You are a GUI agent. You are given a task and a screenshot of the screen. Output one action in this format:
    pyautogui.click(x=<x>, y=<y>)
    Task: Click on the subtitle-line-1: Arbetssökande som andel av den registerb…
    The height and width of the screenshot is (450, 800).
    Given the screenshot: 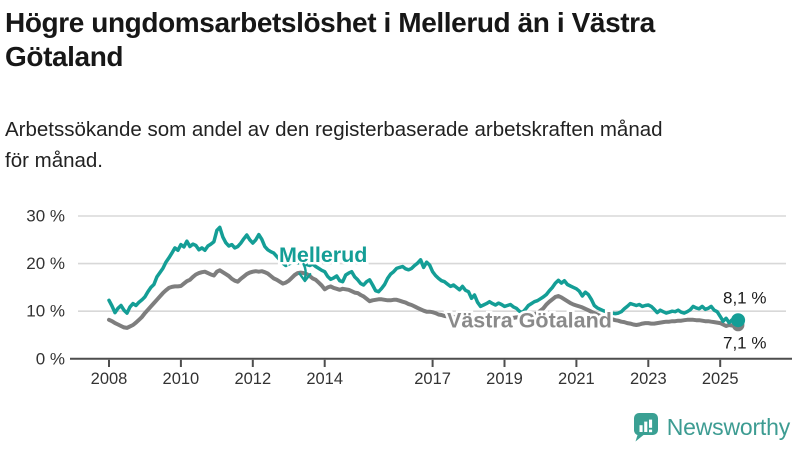 What is the action you would take?
    pyautogui.click(x=334, y=129)
    